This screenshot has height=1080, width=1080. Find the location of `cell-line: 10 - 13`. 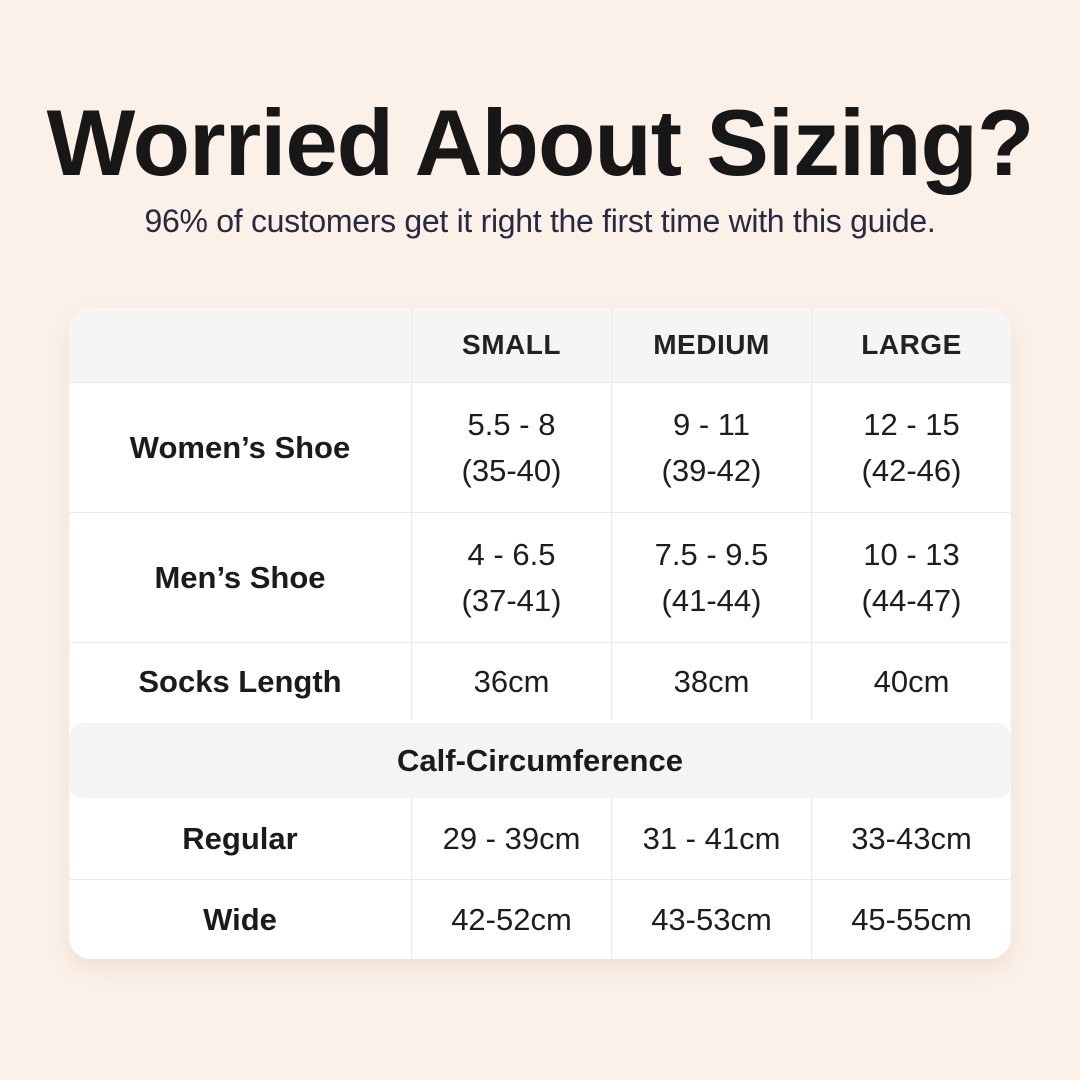

cell-line: 10 - 13 is located at coordinates (911, 554).